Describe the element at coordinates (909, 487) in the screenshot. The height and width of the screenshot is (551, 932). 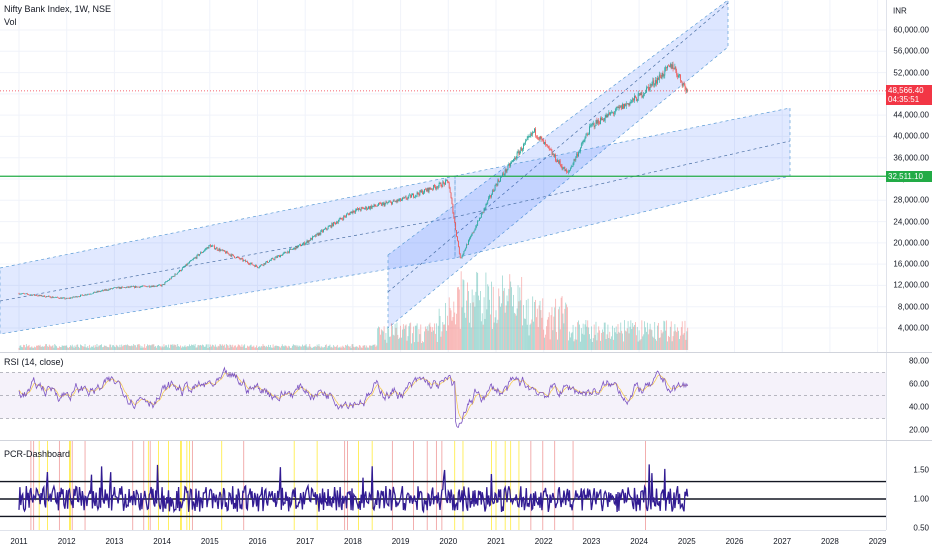
I see `pcr-axis: 1.50 1.00 0.50` at that location.